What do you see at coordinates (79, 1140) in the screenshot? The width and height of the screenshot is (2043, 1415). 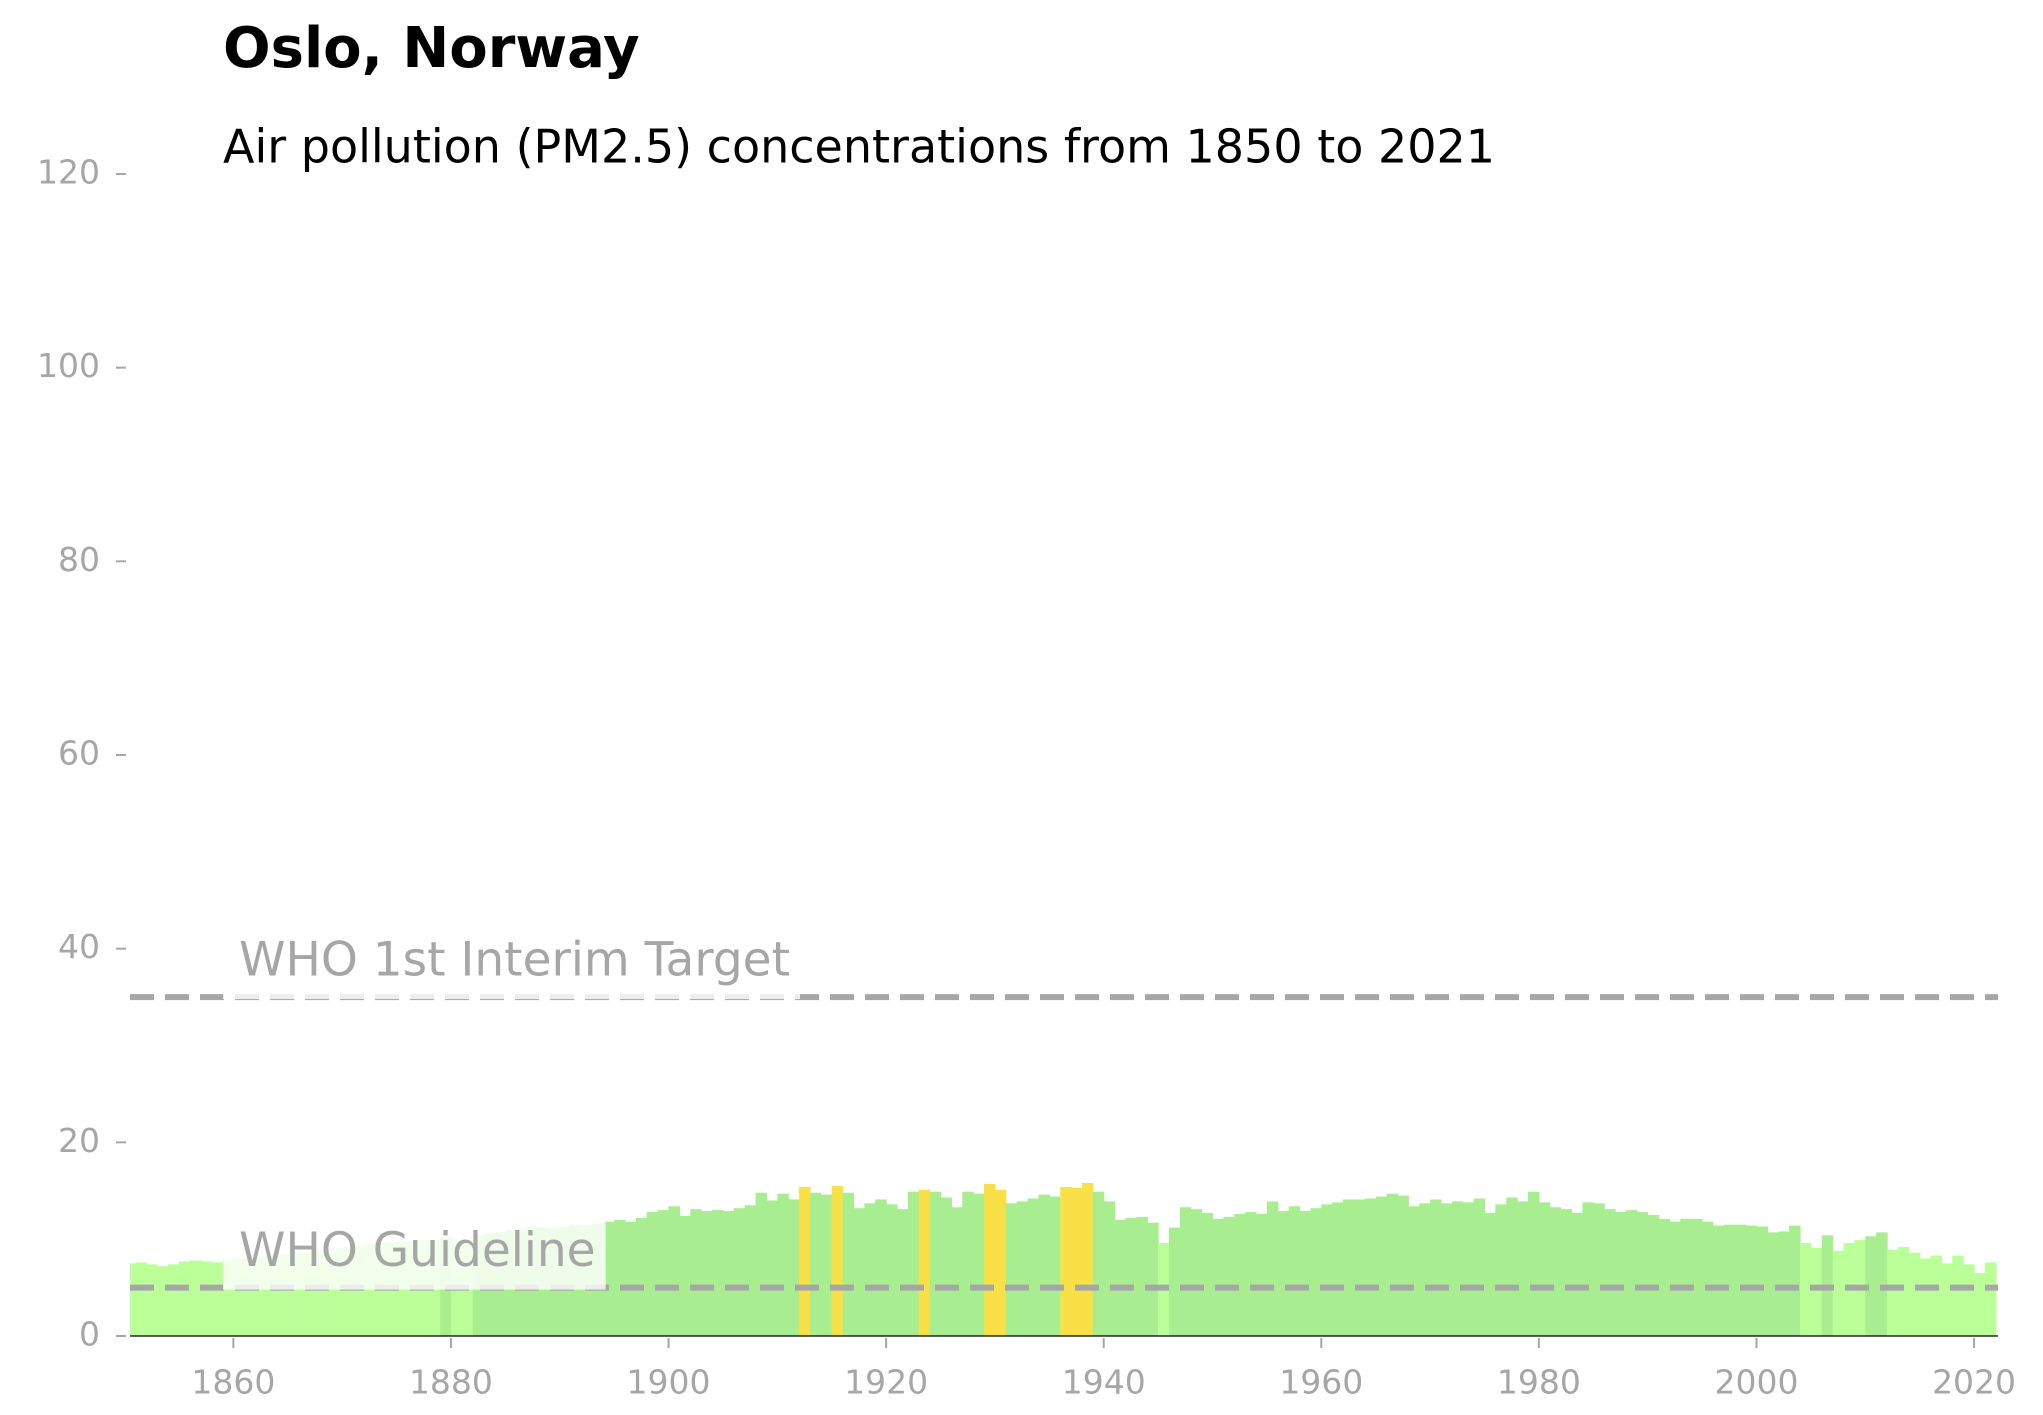 I see `y-tick-label: 20` at bounding box center [79, 1140].